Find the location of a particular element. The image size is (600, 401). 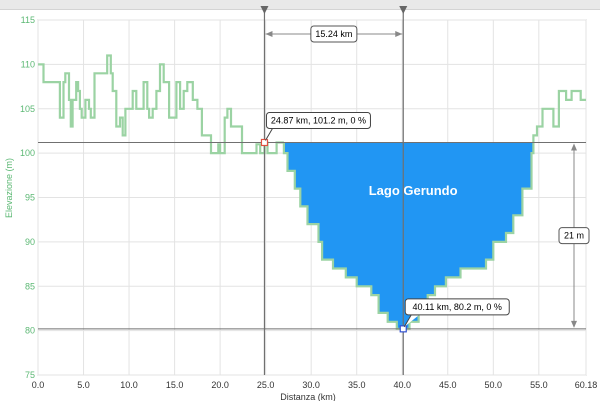

callout-label: 24.87 km, 101.2 m, 0 % is located at coordinates (318, 120).